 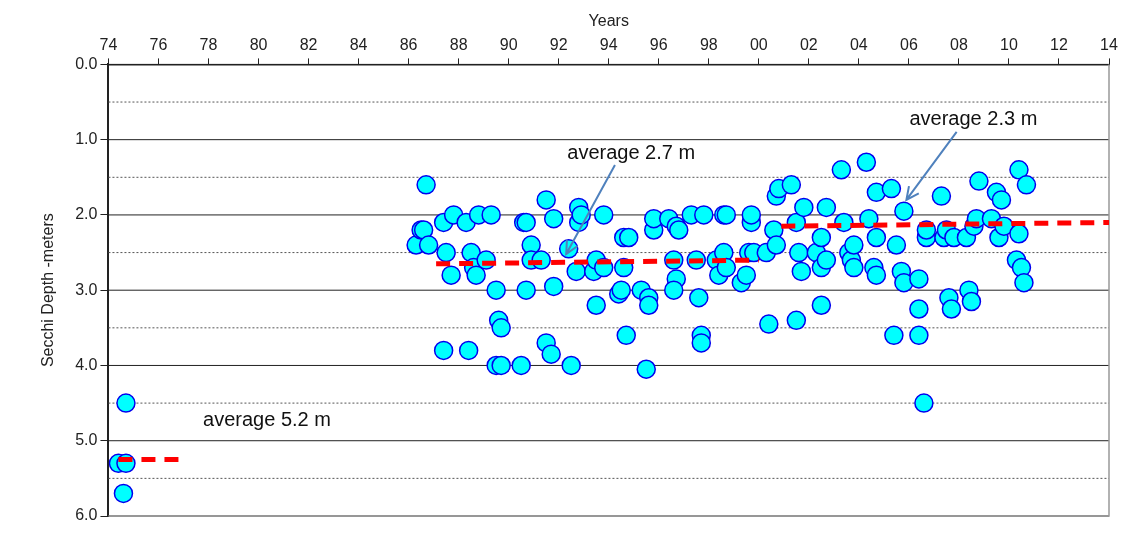 I want to click on x-tick-label: 88, so click(x=458, y=45).